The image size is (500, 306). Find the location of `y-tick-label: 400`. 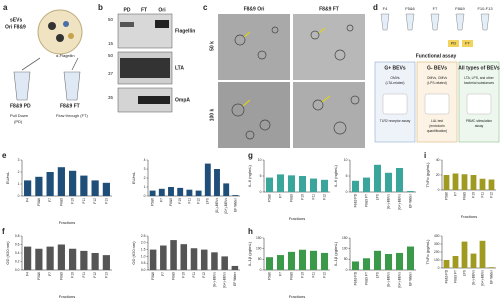

y-tick-label: 400 is located at coordinates (437, 236).